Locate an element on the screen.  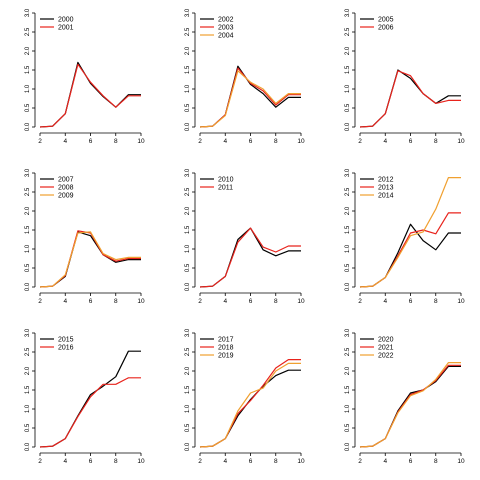
legend-label: 2016 is located at coordinates (66, 348).